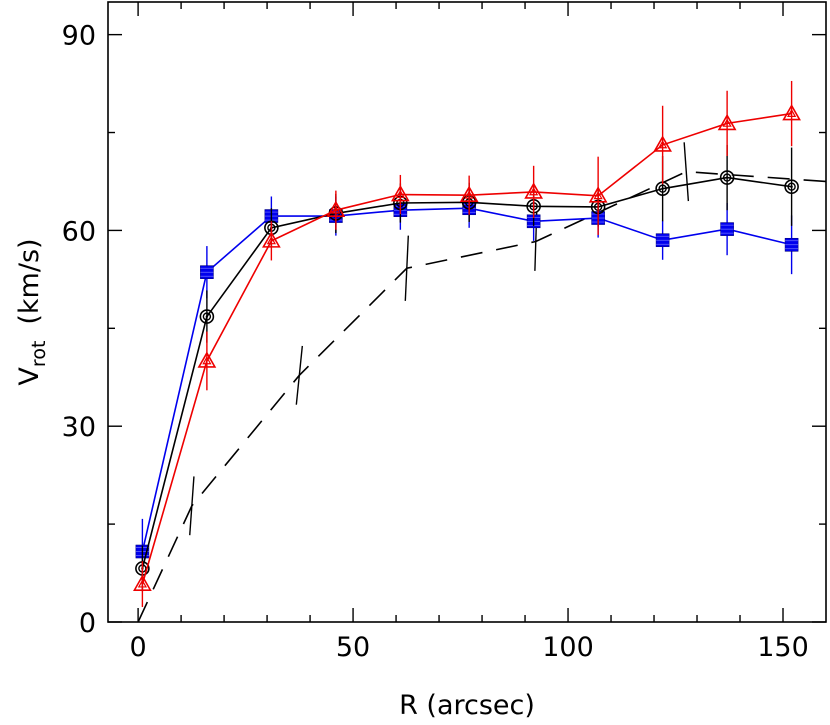 This screenshot has width=830, height=725. I want to click on y-tick-label: 30, so click(79, 427).